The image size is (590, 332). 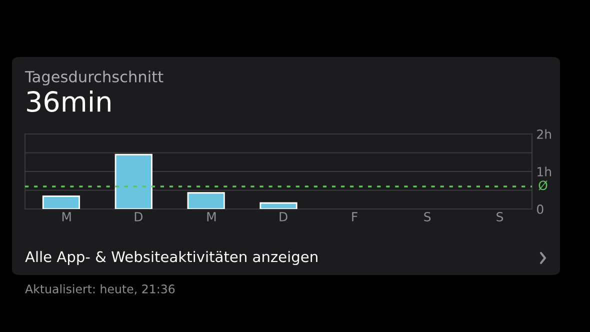 What do you see at coordinates (68, 101) in the screenshot?
I see `chart-subtitle: 36min` at bounding box center [68, 101].